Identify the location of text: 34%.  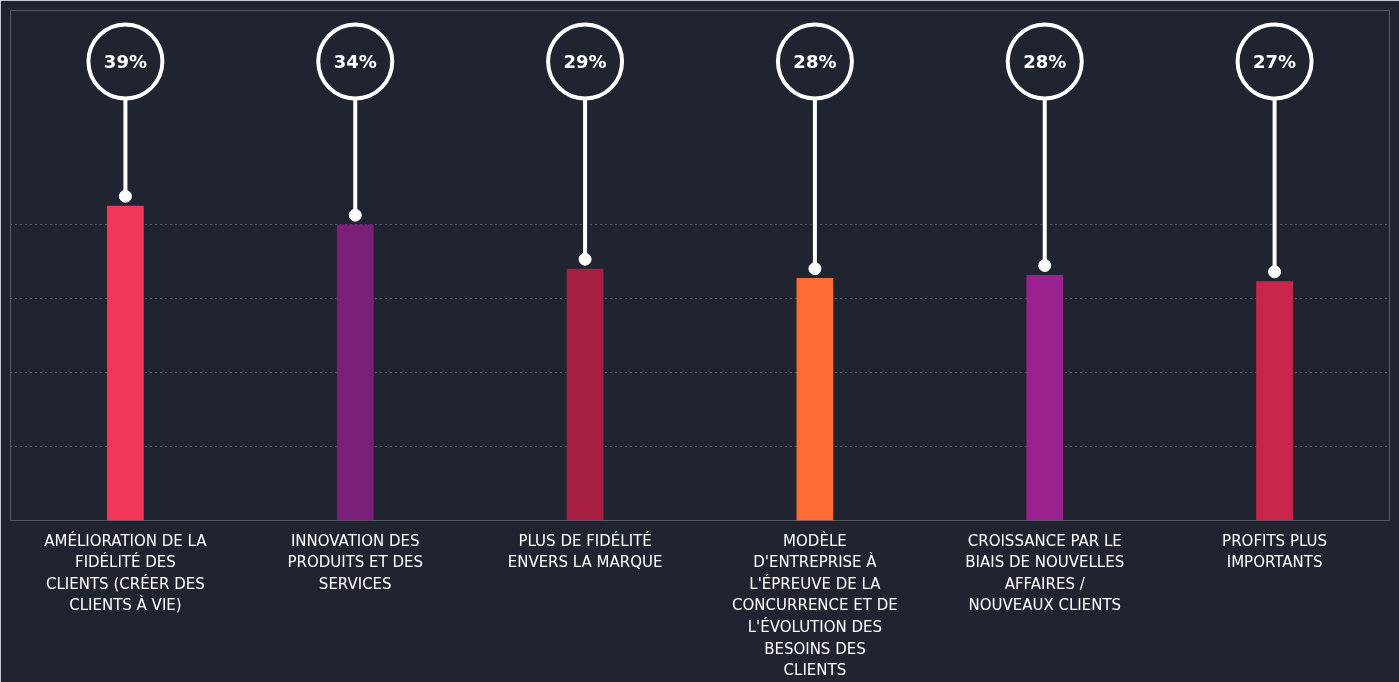
(355, 61).